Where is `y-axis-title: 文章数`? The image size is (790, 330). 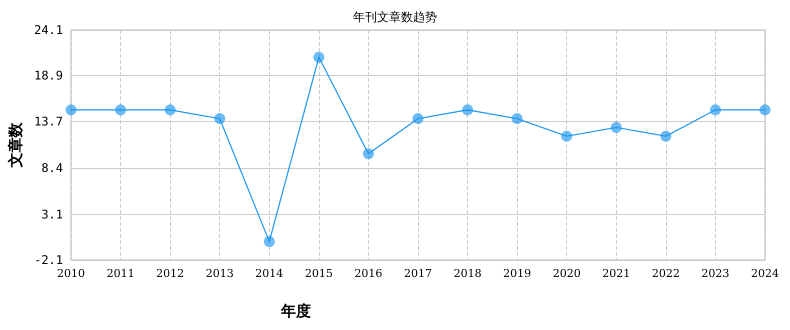
y-axis-title: 文章数 is located at coordinates (15, 145).